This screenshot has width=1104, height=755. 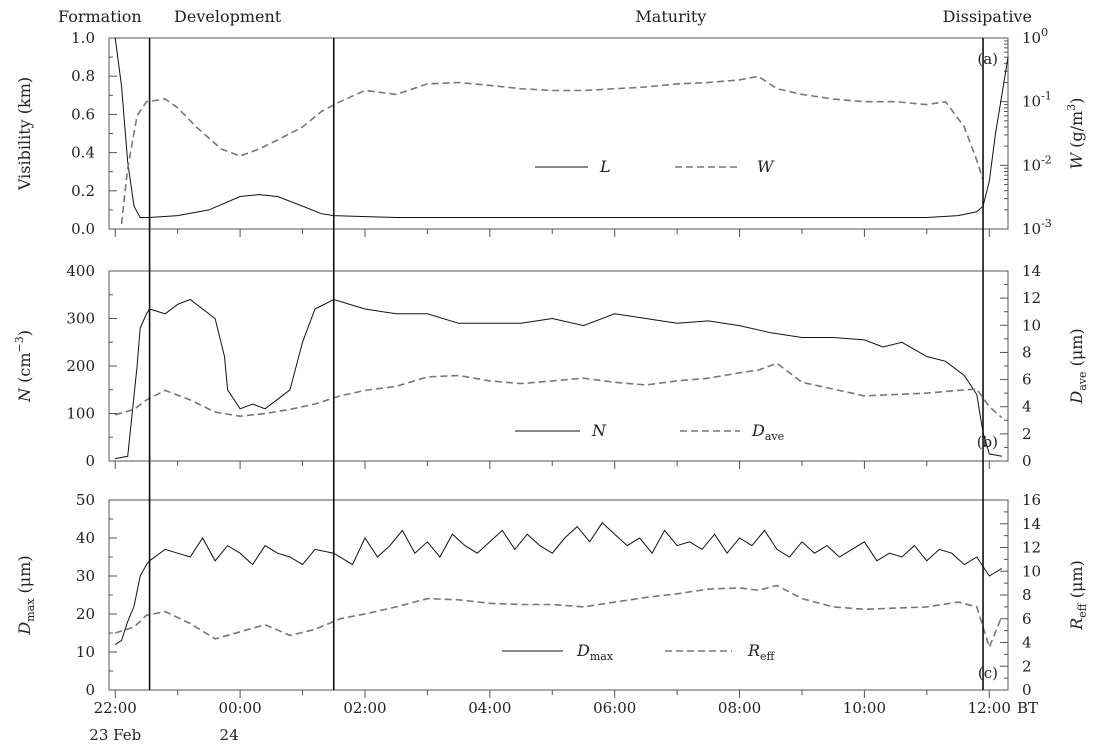 I want to click on stage-label: Dissipative, so click(x=987, y=16).